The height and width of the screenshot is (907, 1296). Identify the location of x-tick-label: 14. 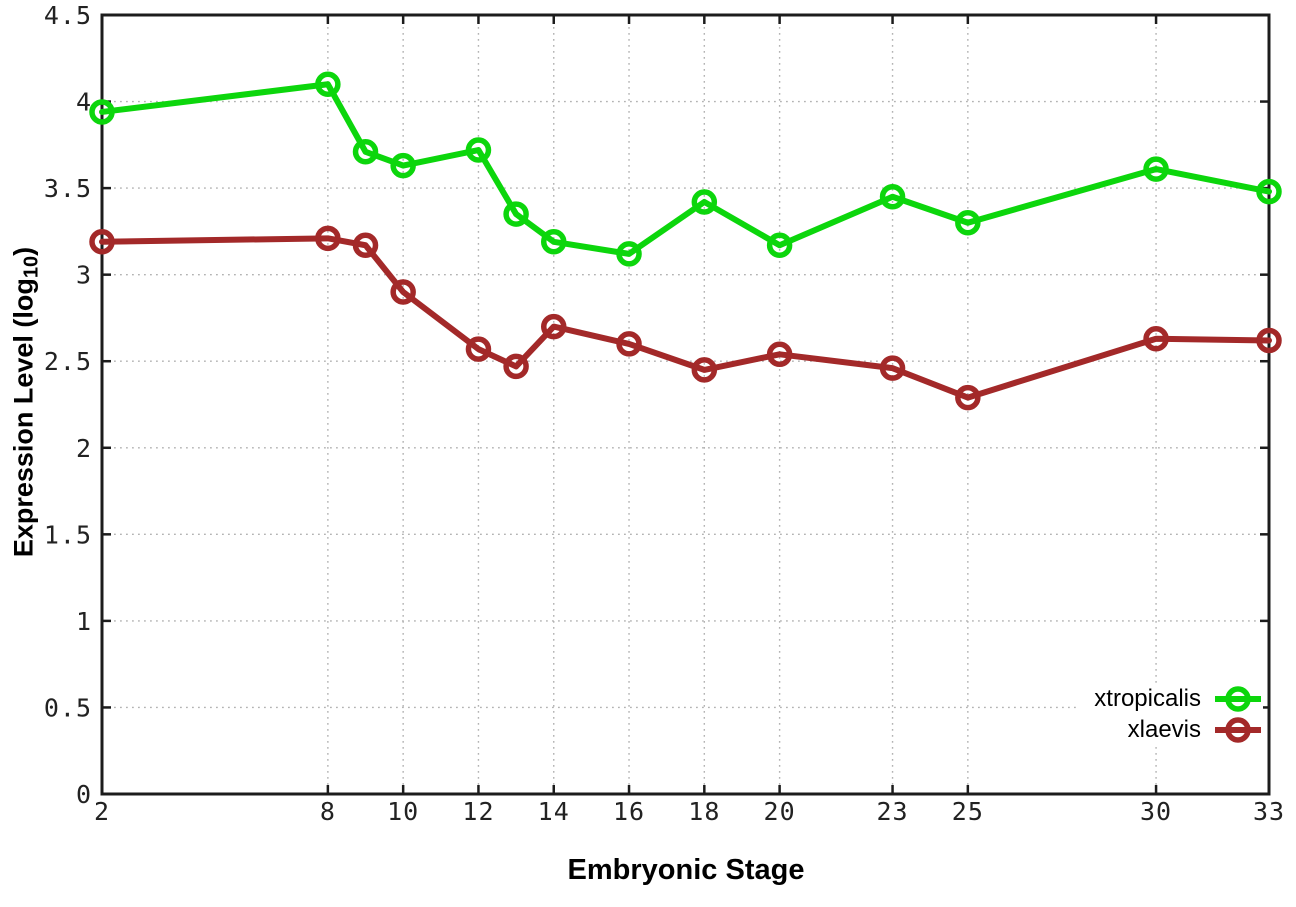
(554, 811).